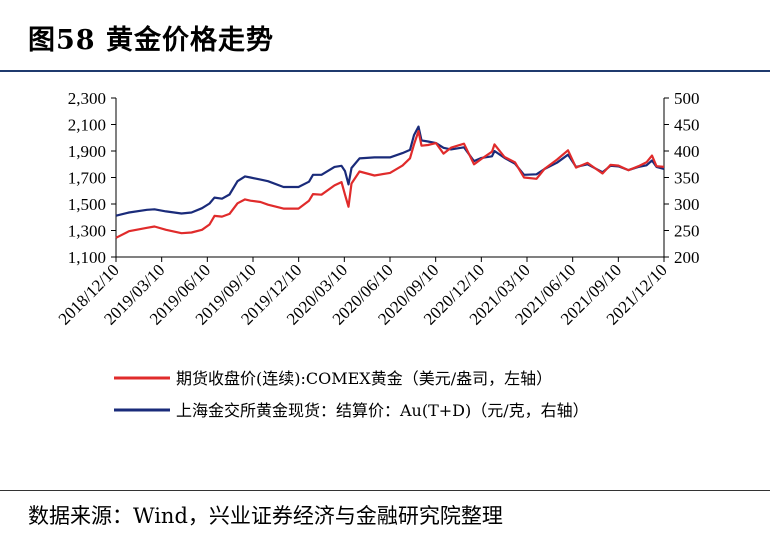 The height and width of the screenshot is (543, 770). I want to click on y-right-tick-label: 500, so click(687, 98).